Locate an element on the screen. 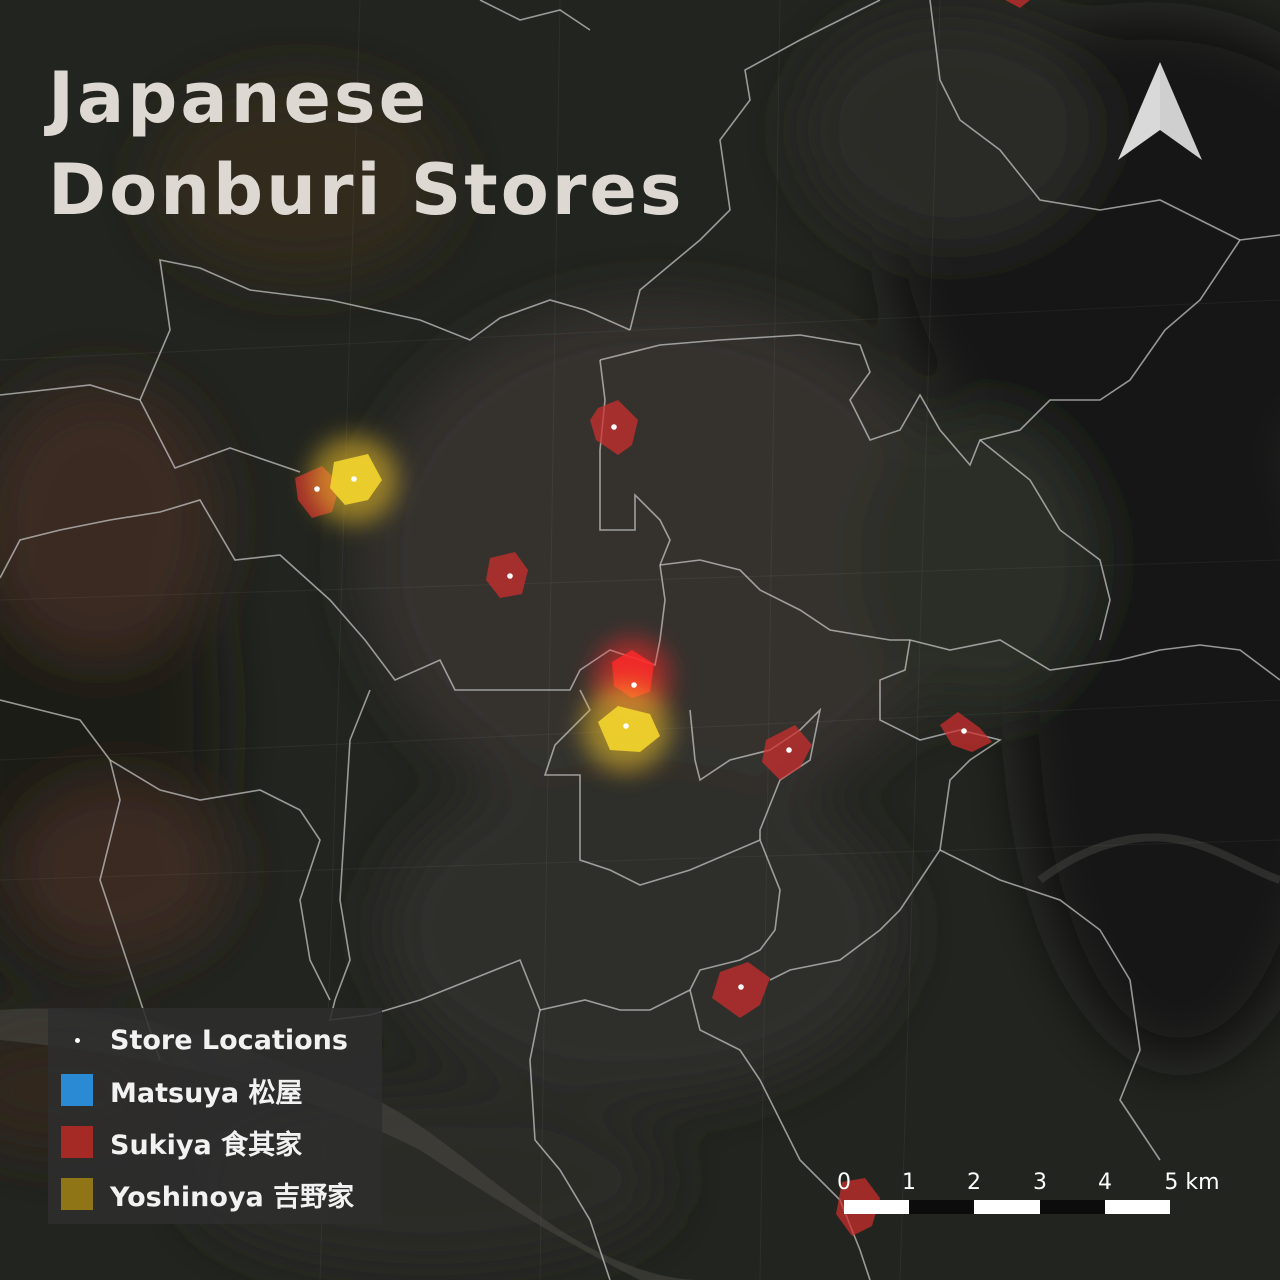 Image resolution: width=1280 pixels, height=1280 pixels. map-title: Japanese Donburi Stores is located at coordinates (366, 144).